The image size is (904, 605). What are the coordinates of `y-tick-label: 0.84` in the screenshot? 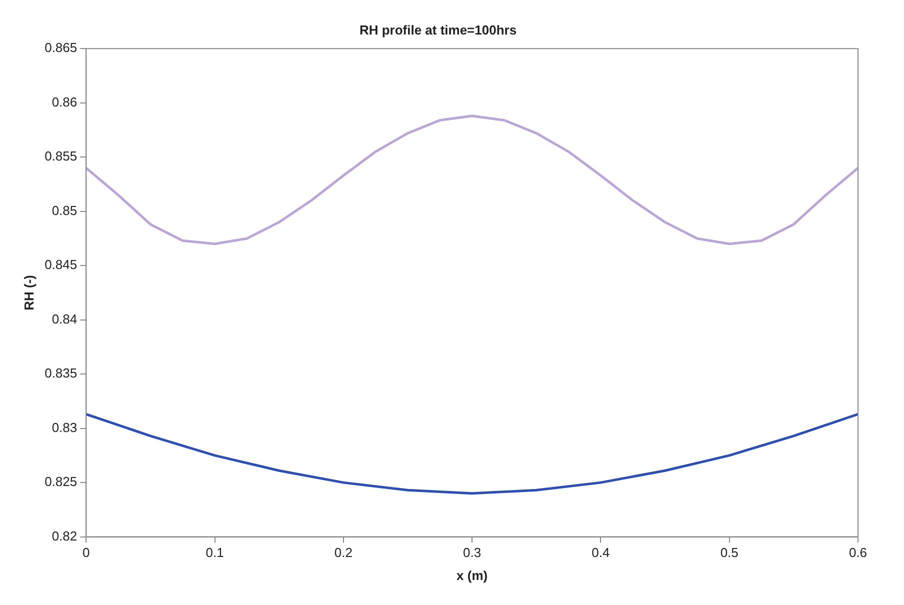 It's located at (65, 318).